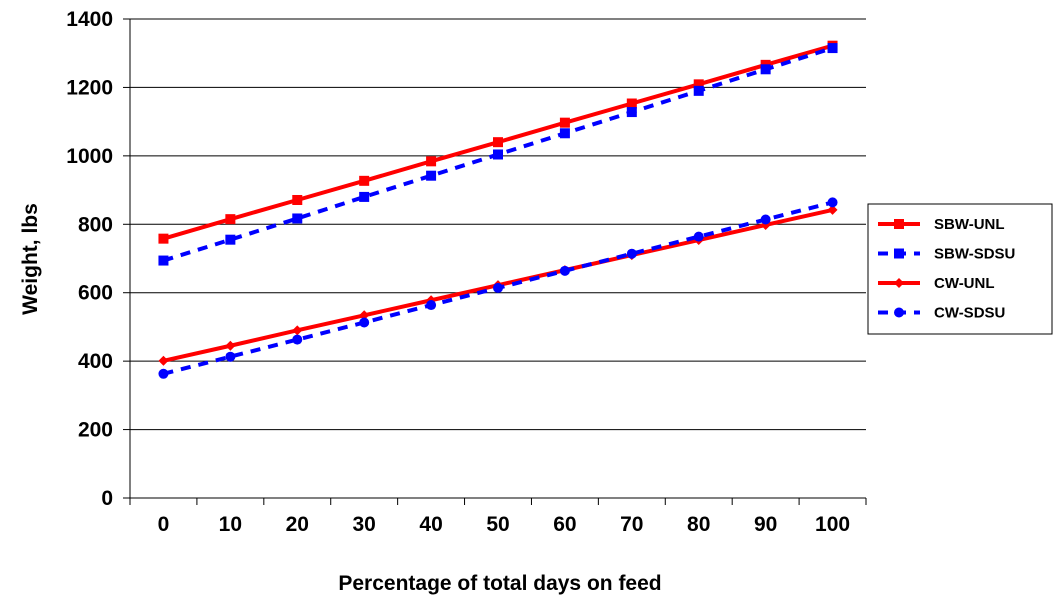 This screenshot has height=607, width=1059. I want to click on legend: SBW-UNL SBW-SDSU CW-UNL CW-SDSU, so click(960, 269).